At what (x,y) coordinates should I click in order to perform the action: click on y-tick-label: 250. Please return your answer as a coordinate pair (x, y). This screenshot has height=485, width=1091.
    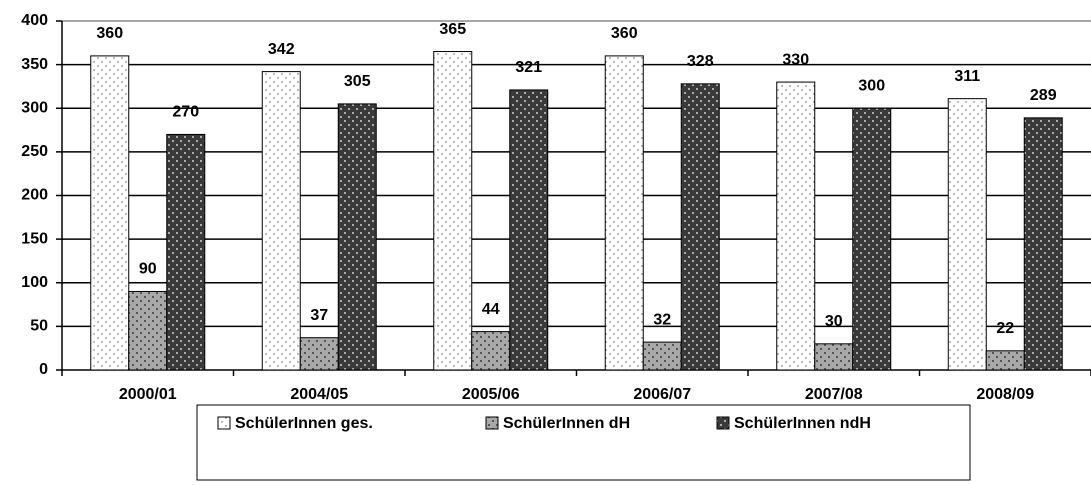
    Looking at the image, I should click on (34, 151).